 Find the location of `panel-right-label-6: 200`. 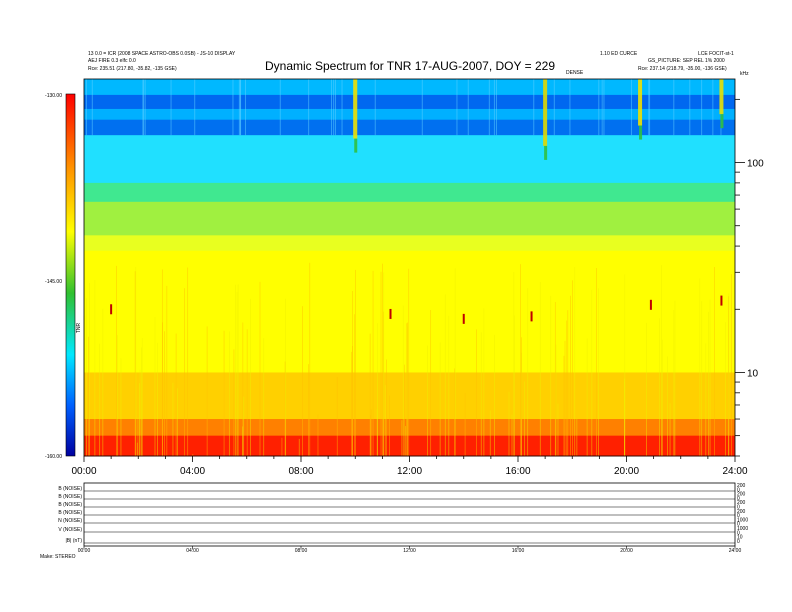

panel-right-label-6: 200 is located at coordinates (741, 512).